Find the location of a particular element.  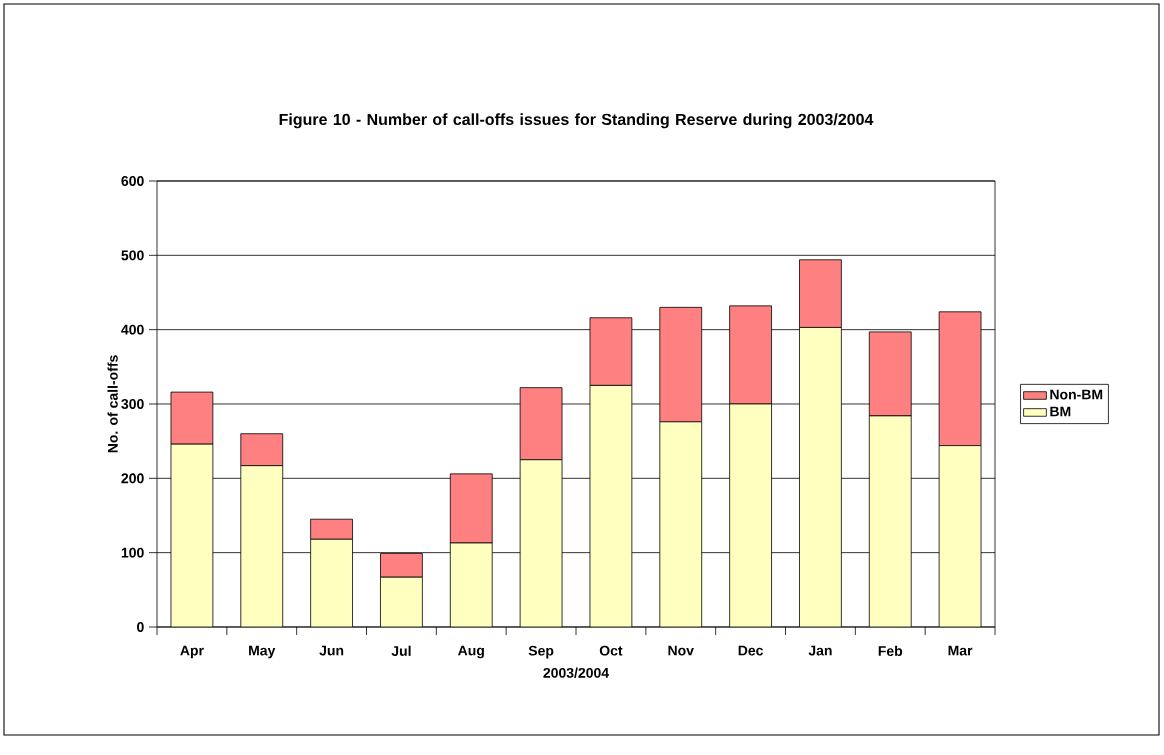

y-tick-label: 500 is located at coordinates (132, 255).